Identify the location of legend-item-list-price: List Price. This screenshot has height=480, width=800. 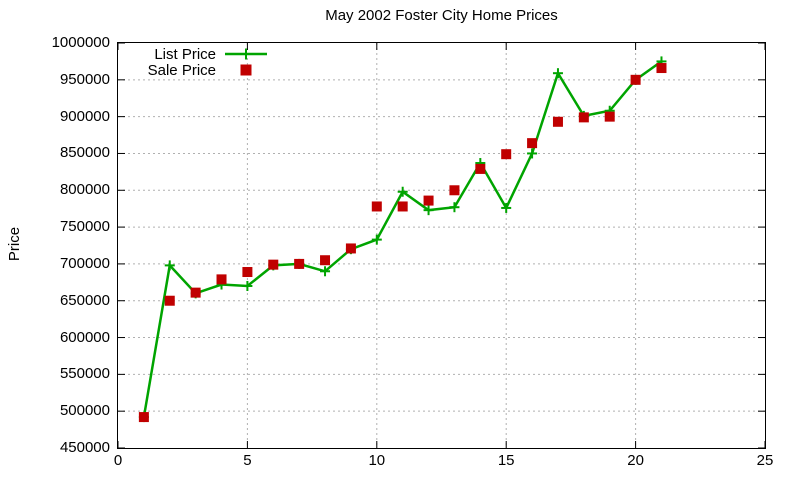
(192, 54).